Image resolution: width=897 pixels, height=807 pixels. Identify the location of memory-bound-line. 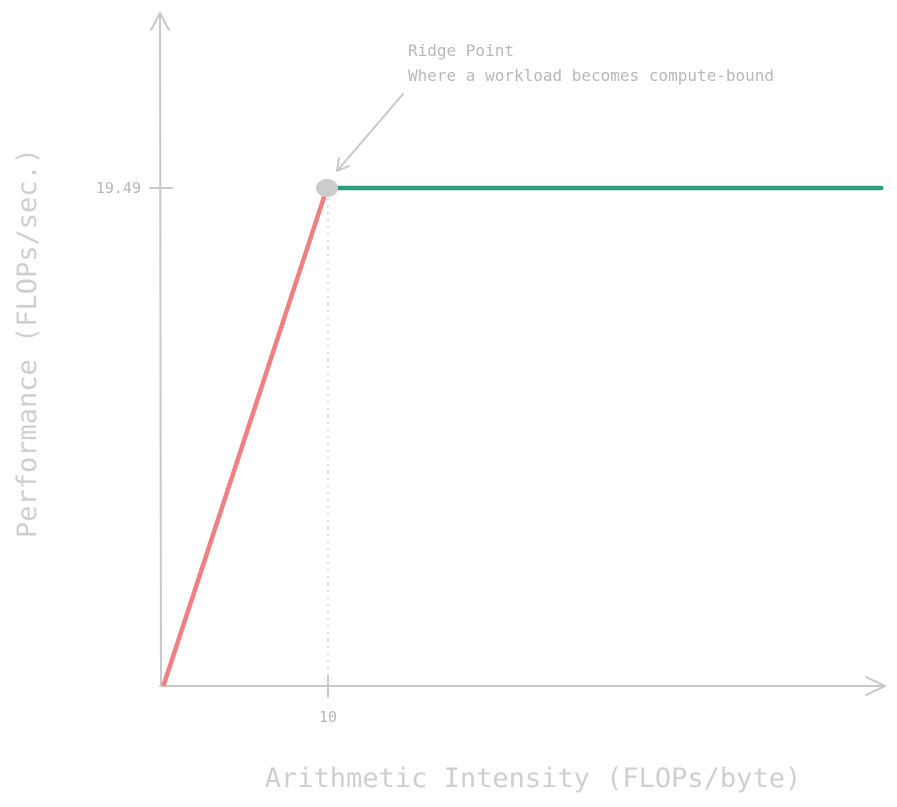
(245, 436).